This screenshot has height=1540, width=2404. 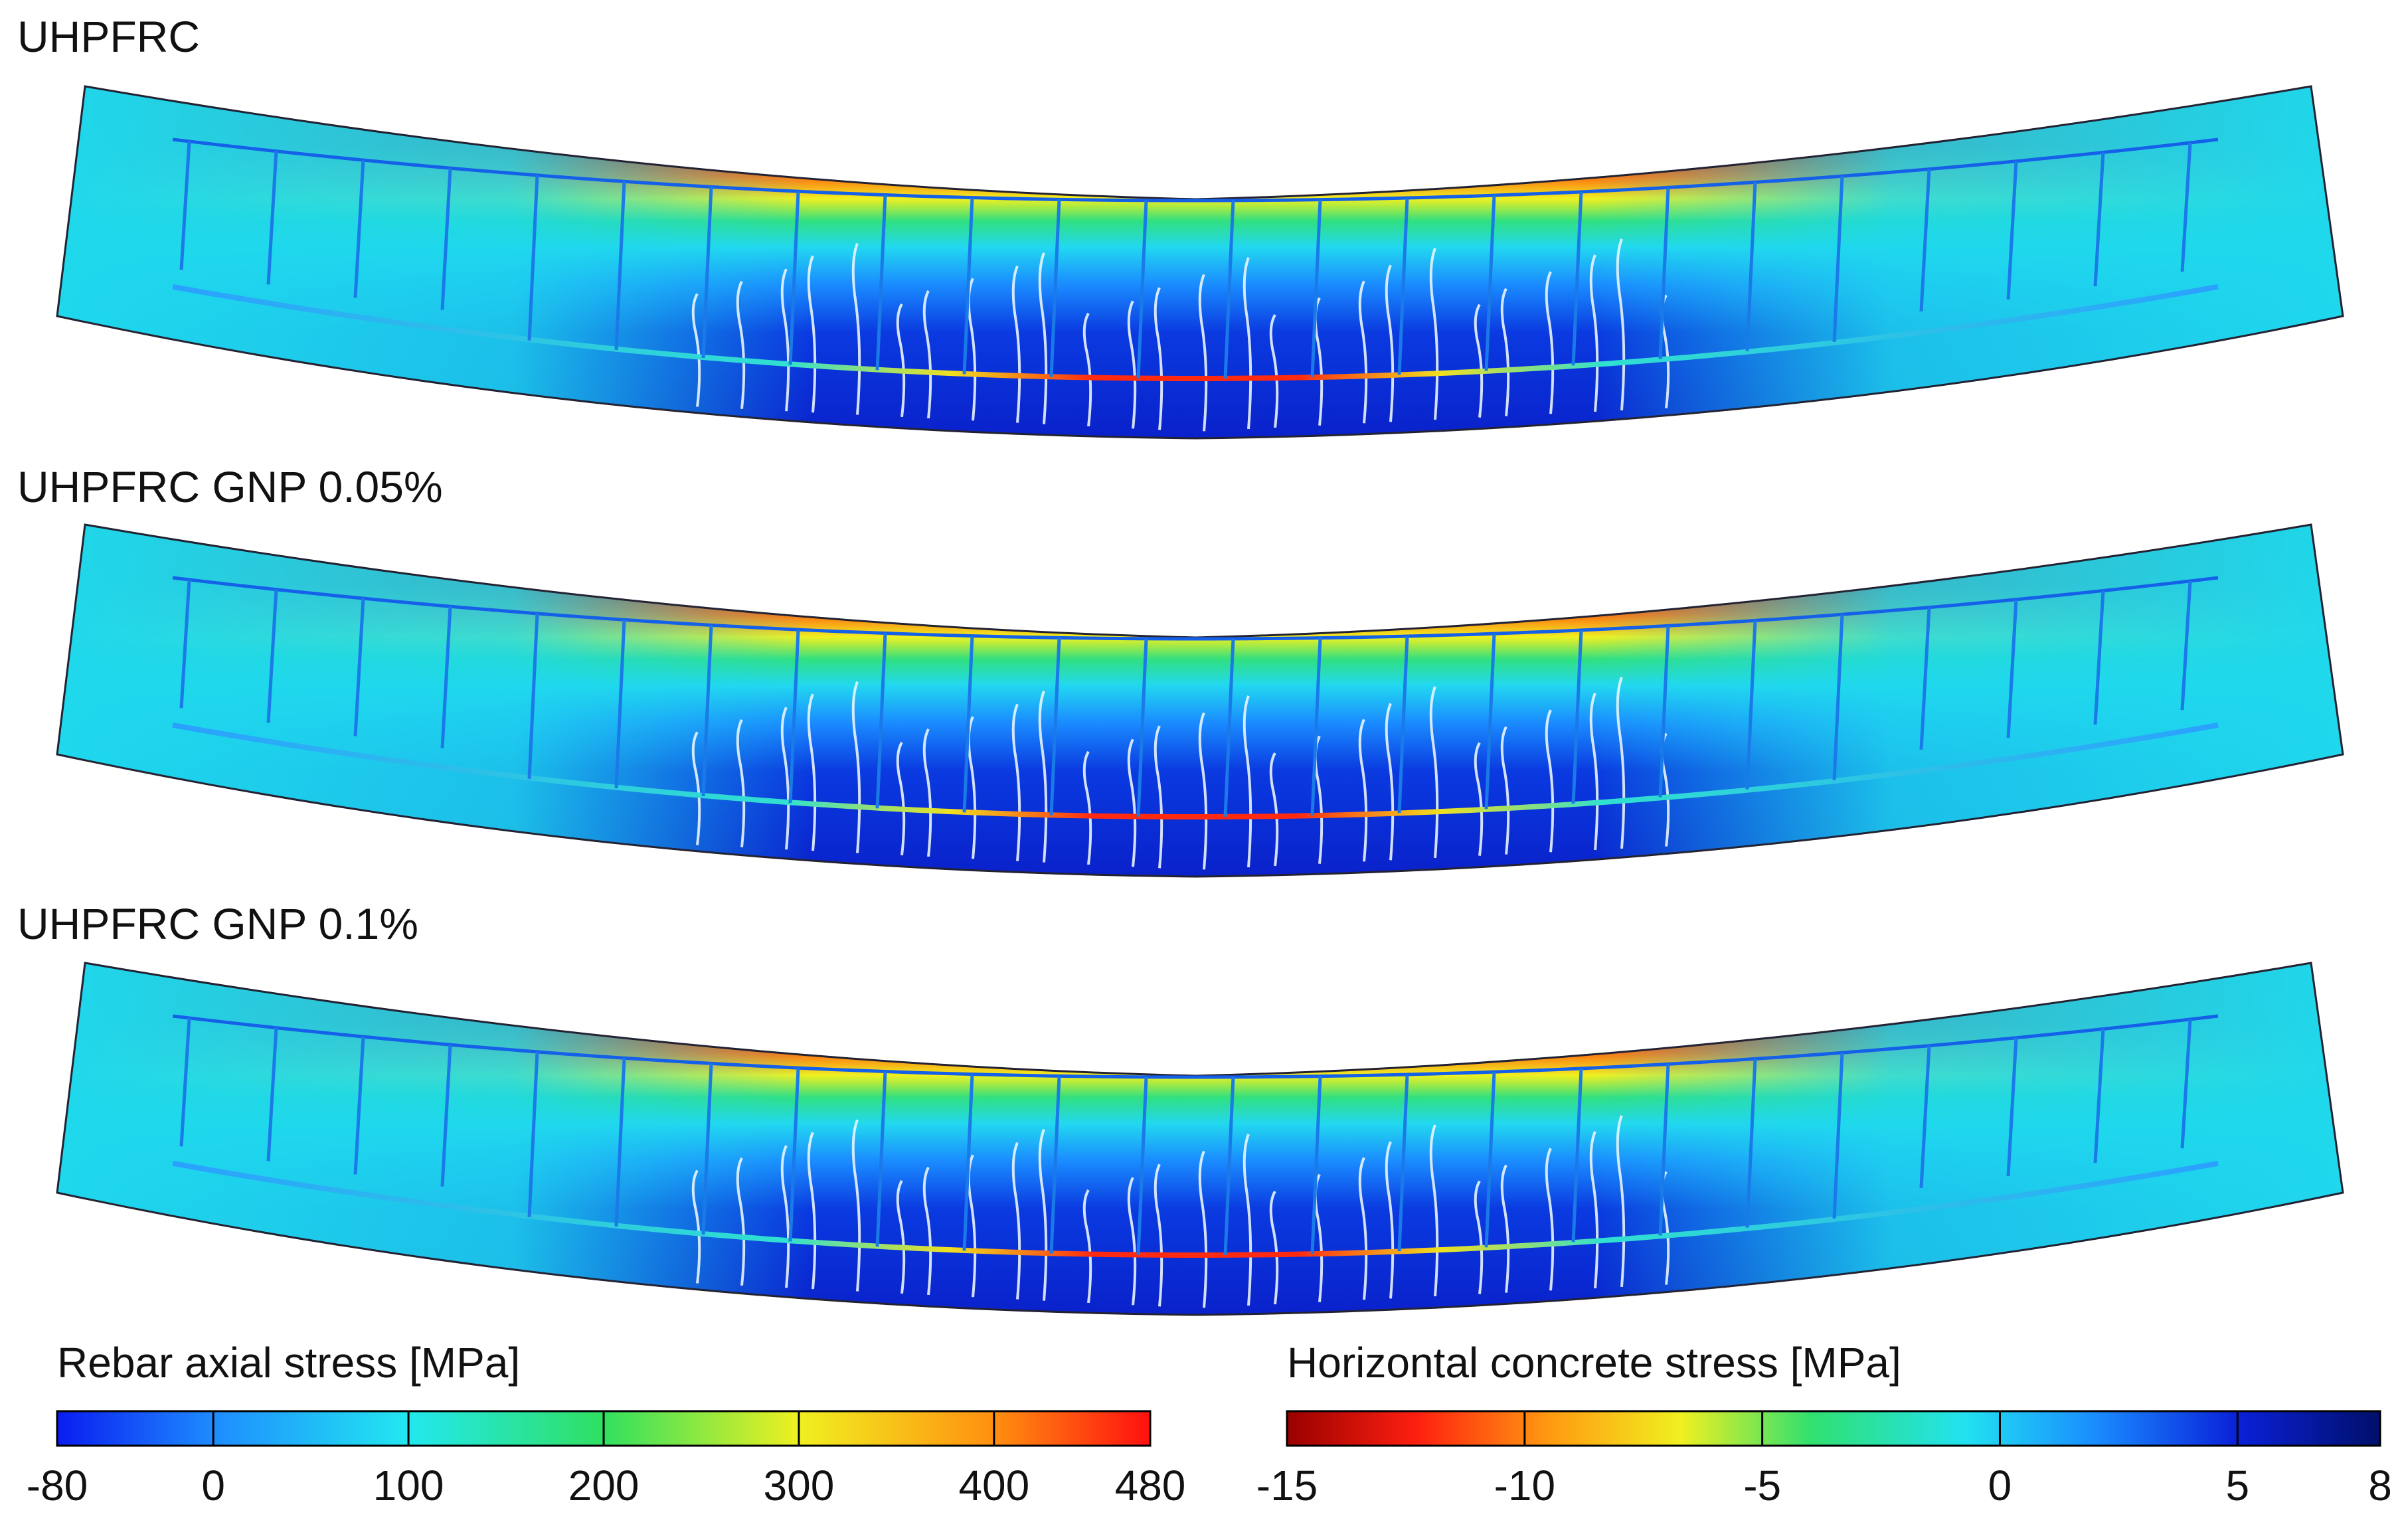 What do you see at coordinates (1762, 1486) in the screenshot?
I see `concrete-tick-label: -5` at bounding box center [1762, 1486].